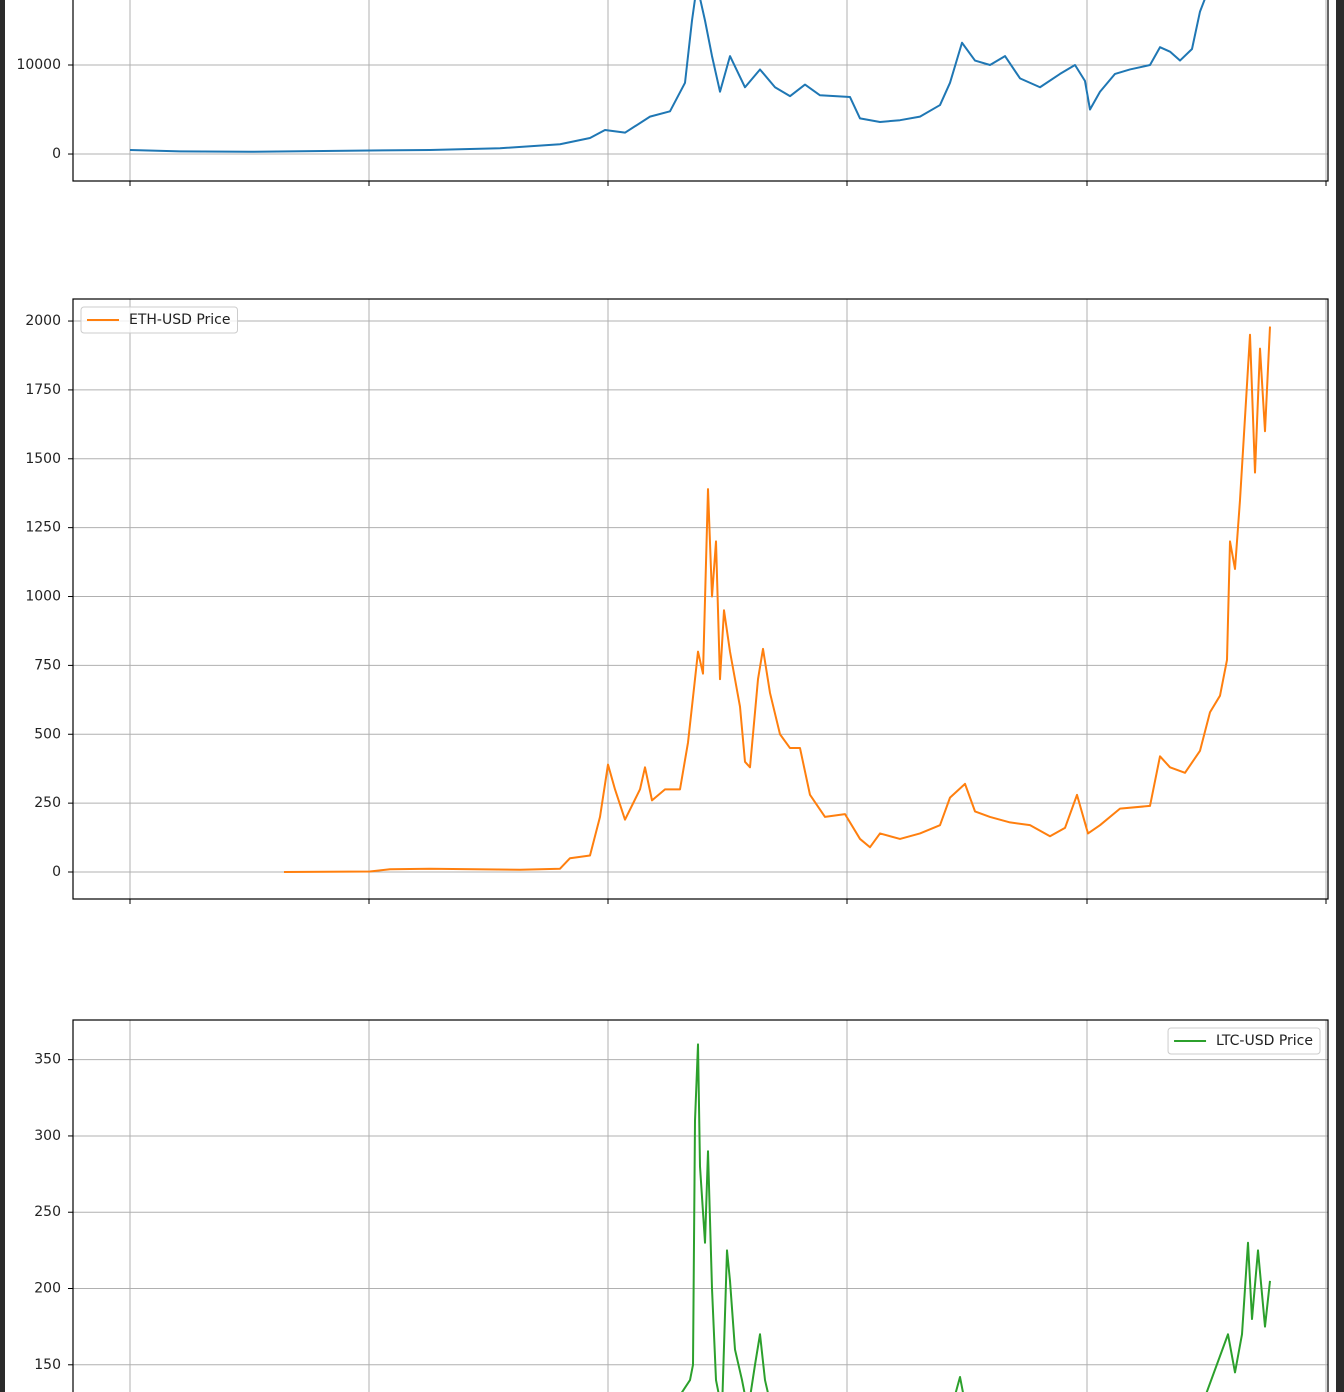 The width and height of the screenshot is (1344, 1392). What do you see at coordinates (47, 1136) in the screenshot?
I see `y-tick-label: 300` at bounding box center [47, 1136].